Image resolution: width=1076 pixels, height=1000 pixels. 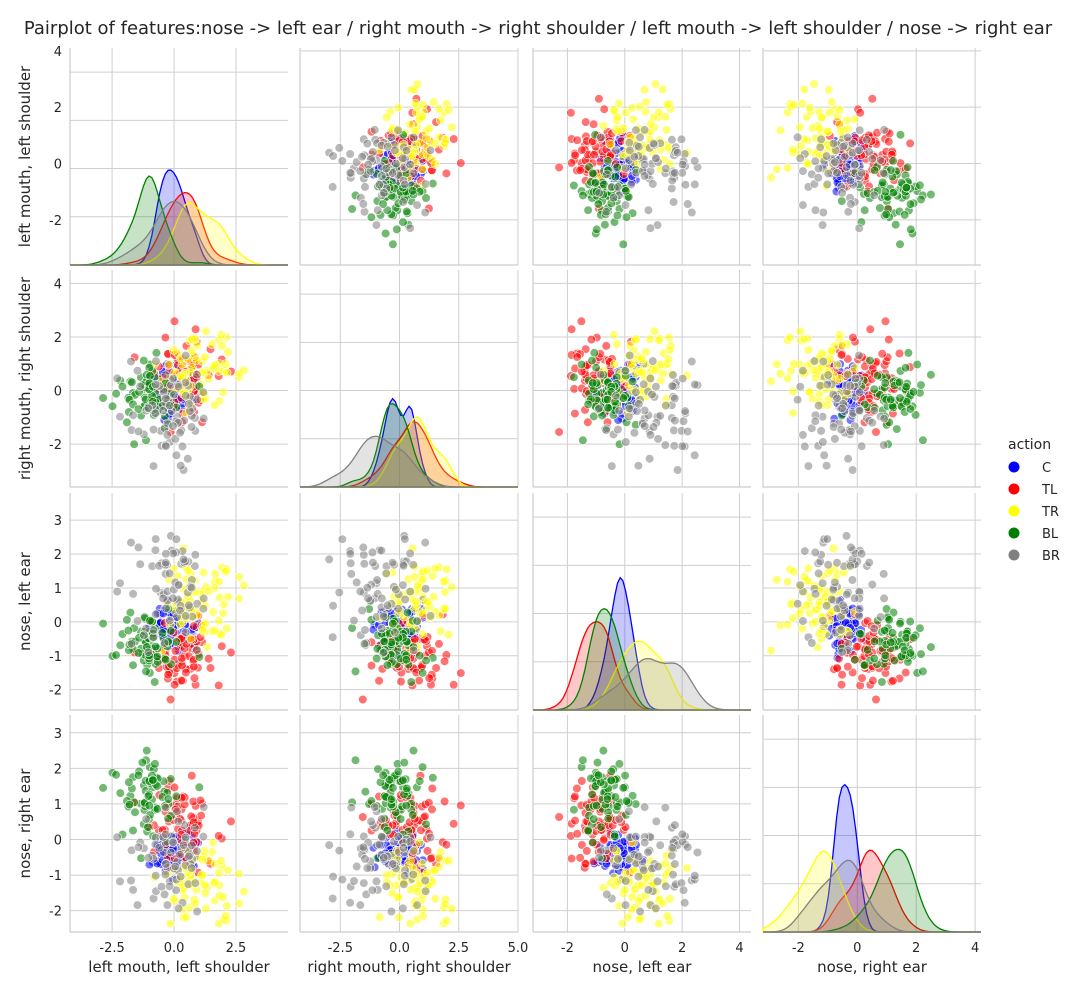 What do you see at coordinates (975, 948) in the screenshot?
I see `x-tick-label: 4` at bounding box center [975, 948].